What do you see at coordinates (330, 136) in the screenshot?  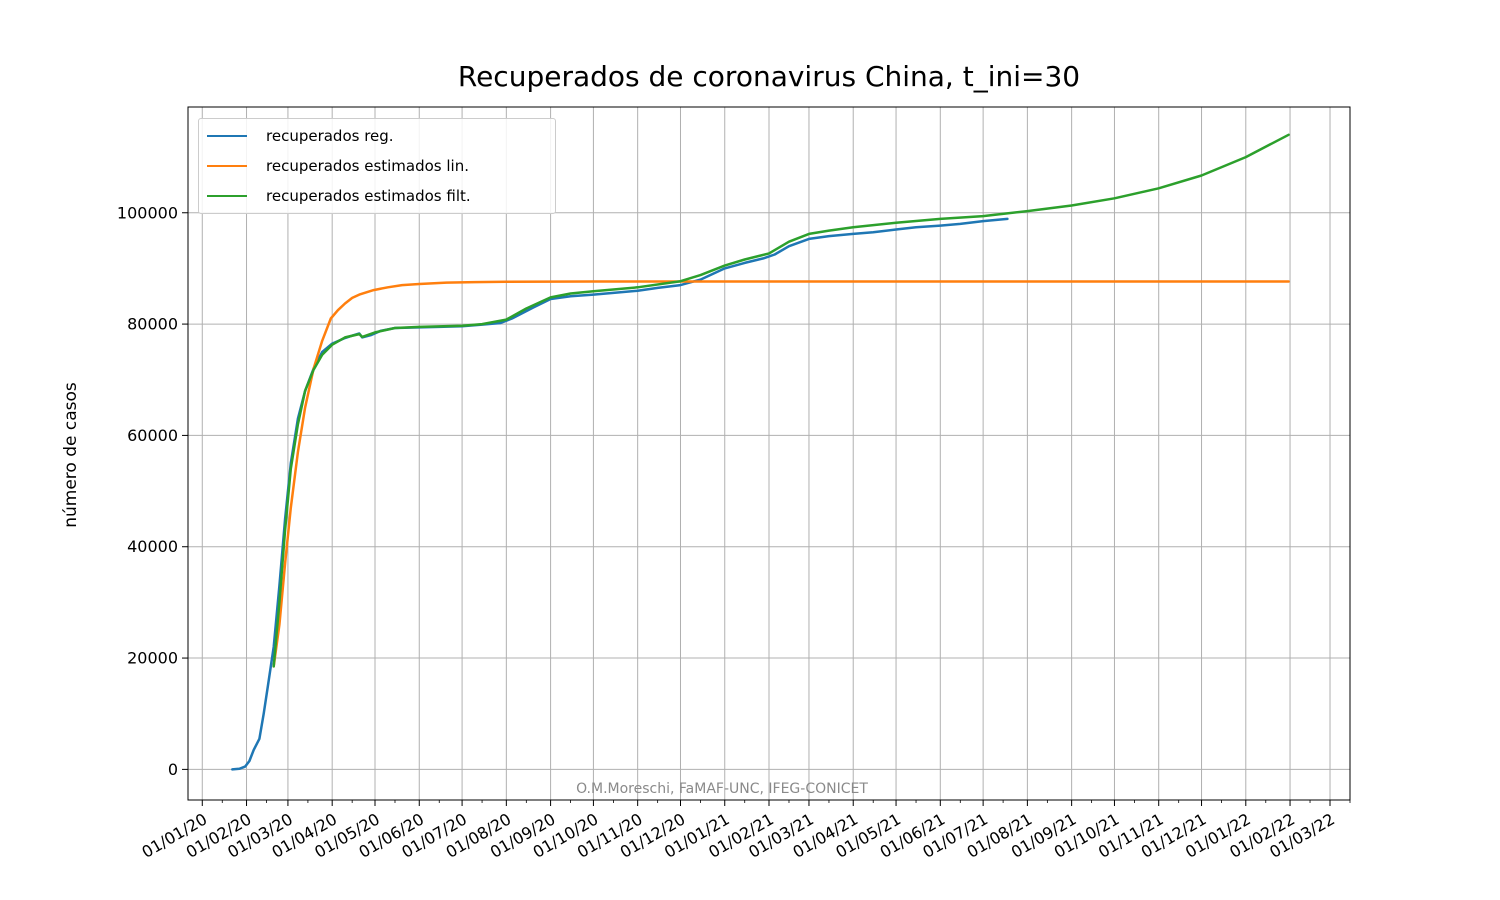 I see `legend-label-reg: recuperados reg.` at bounding box center [330, 136].